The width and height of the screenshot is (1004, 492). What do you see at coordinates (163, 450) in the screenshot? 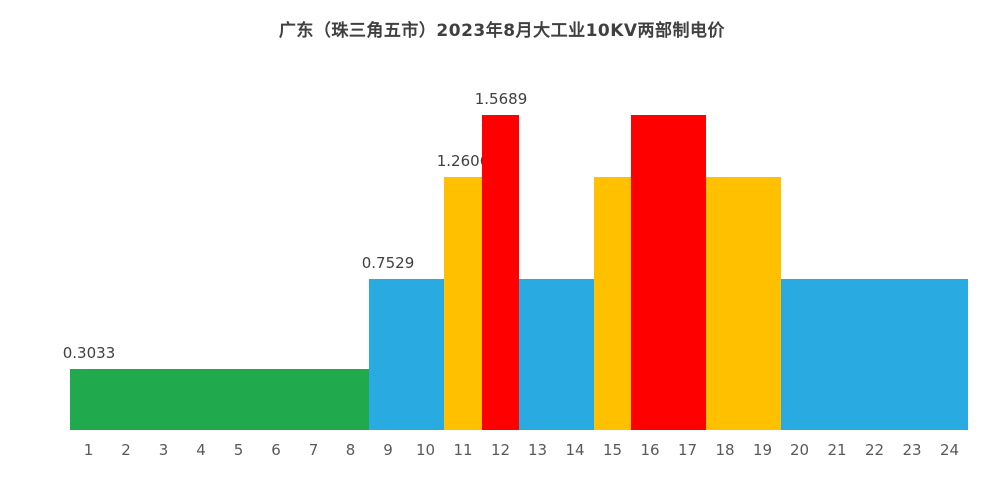
I see `x-tick-label-3: 3` at bounding box center [163, 450].